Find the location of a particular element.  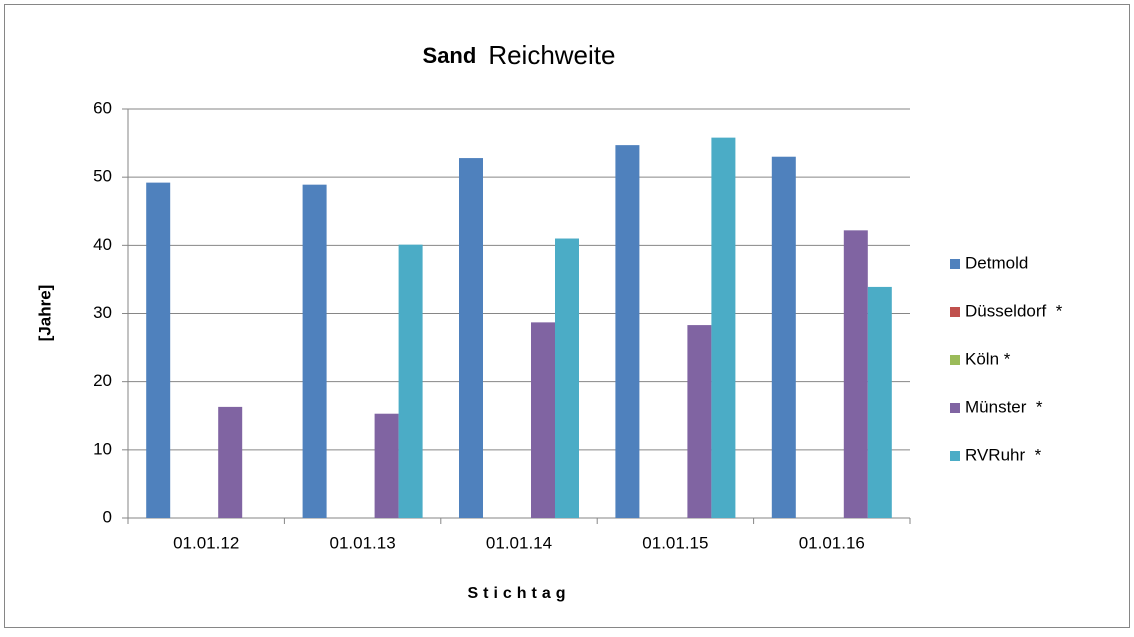

x-tick-label: 01.01.15 is located at coordinates (675, 542).